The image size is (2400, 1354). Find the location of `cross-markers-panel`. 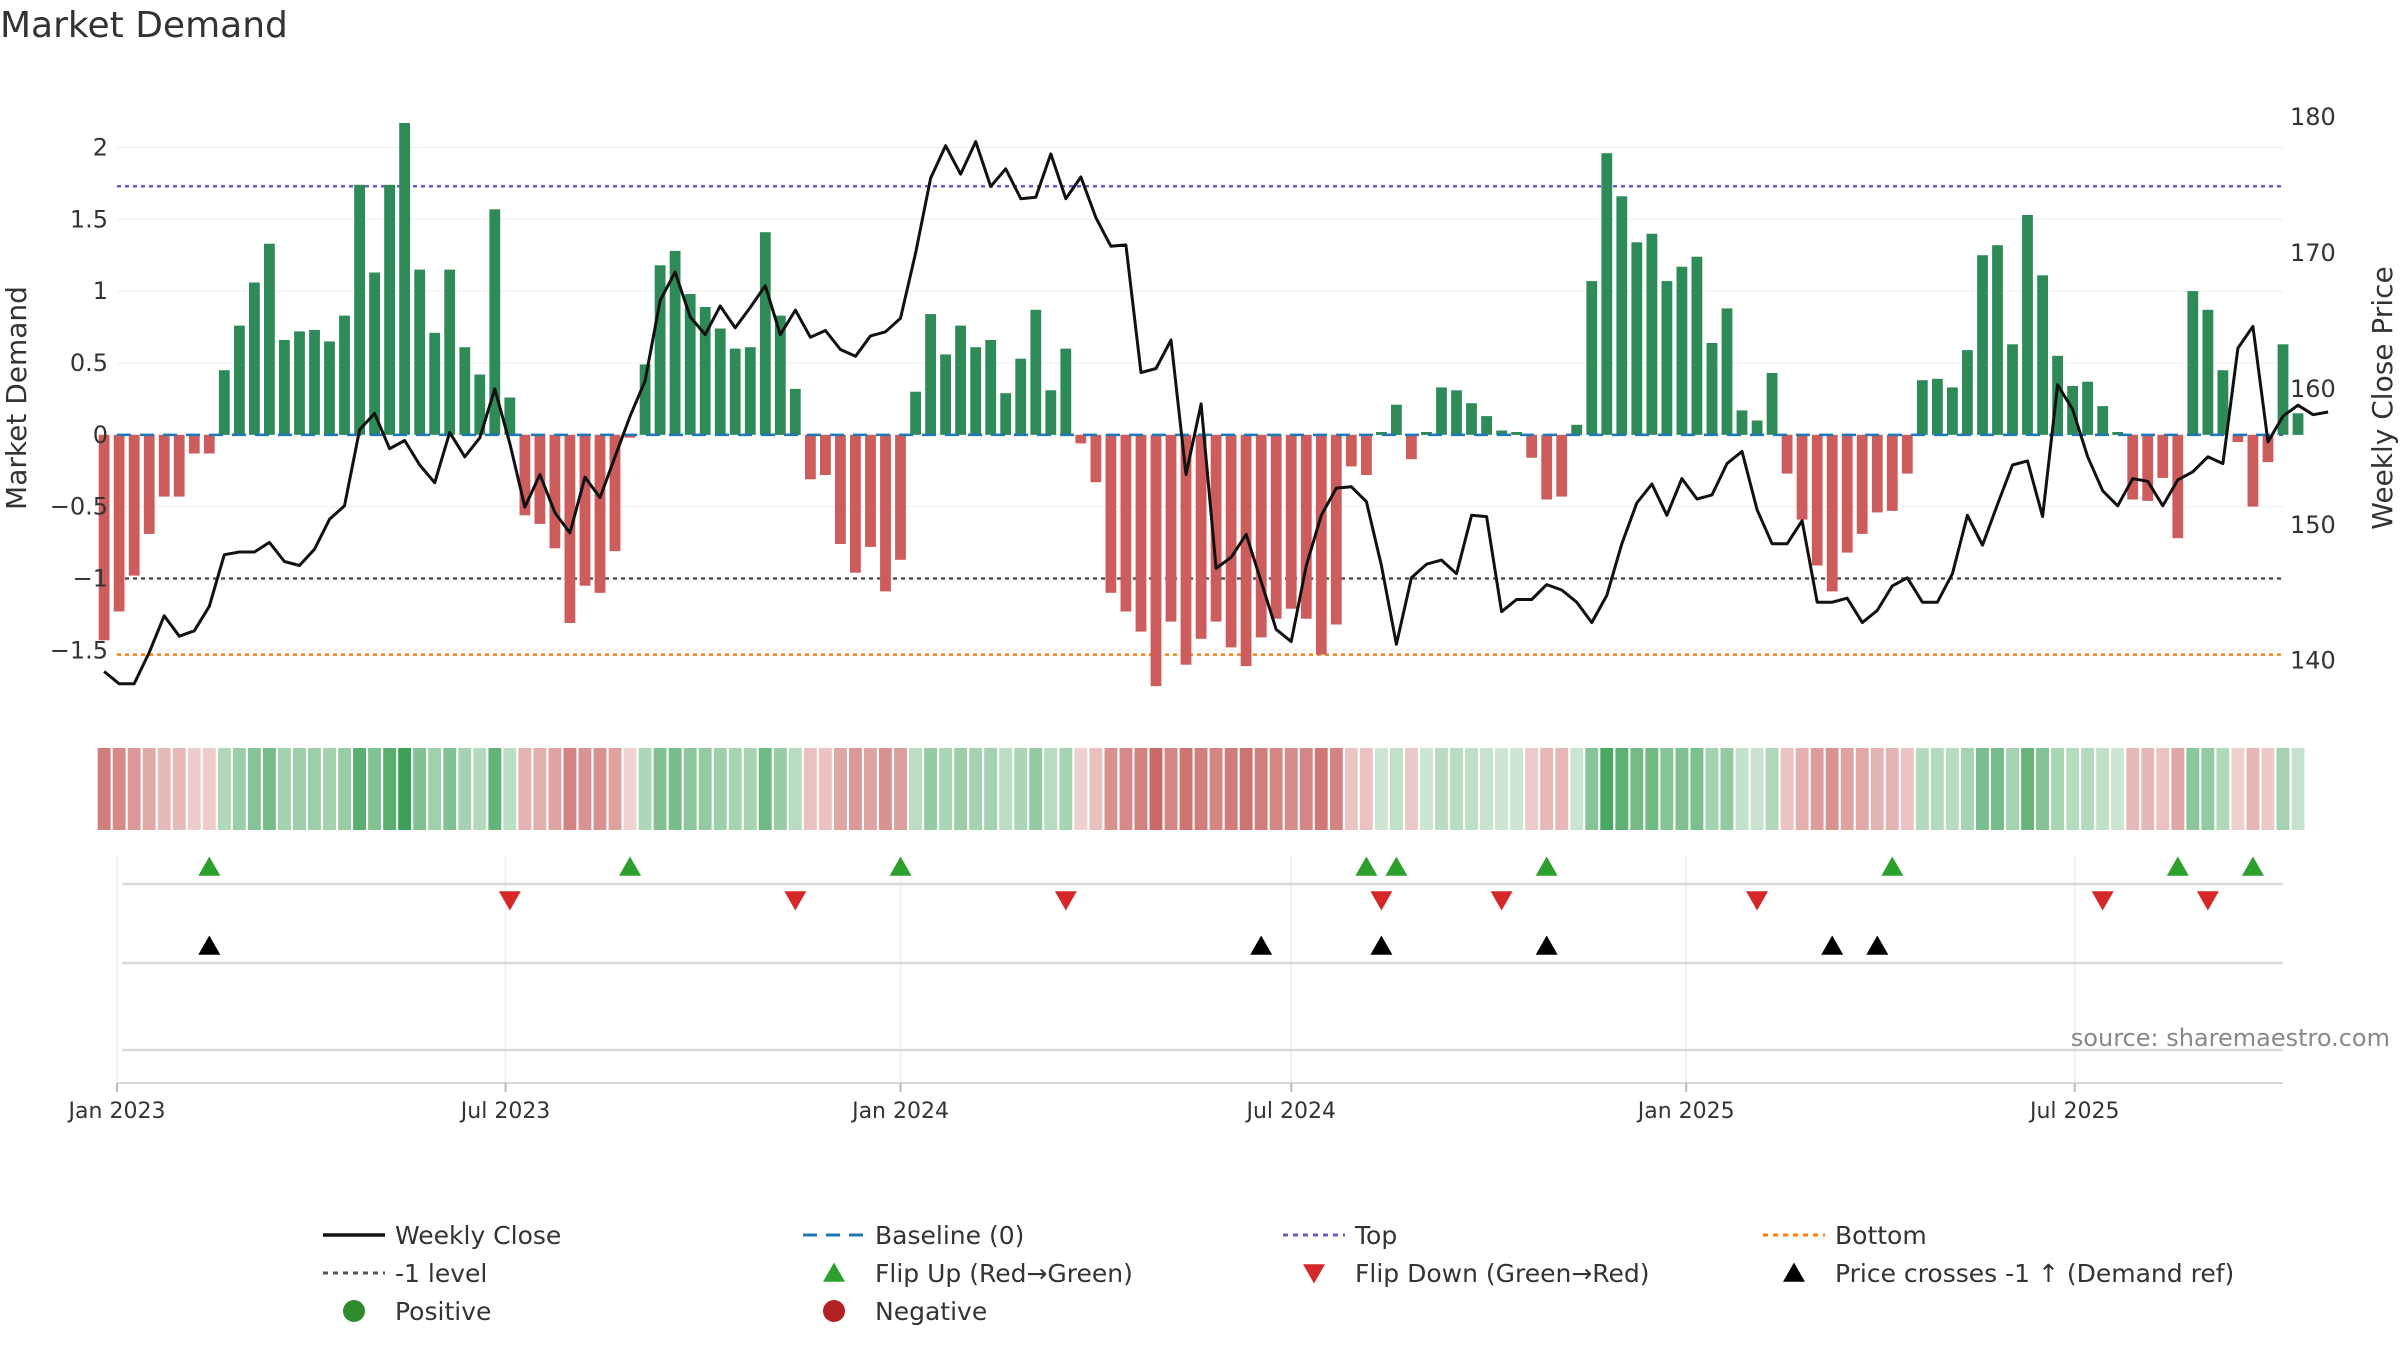

cross-markers-panel is located at coordinates (1202, 993).